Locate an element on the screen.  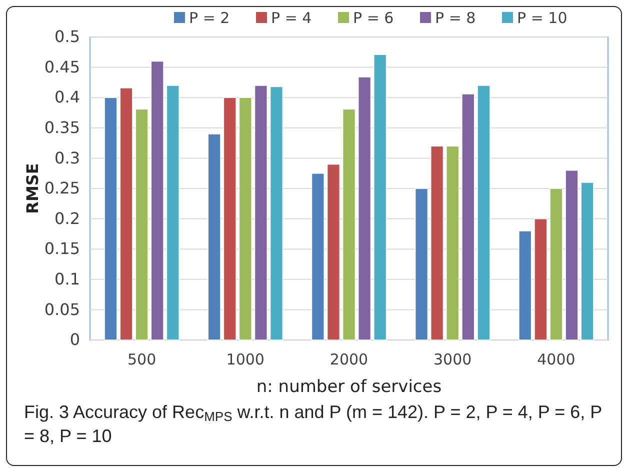
y-tick-label: 0.3 is located at coordinates (67, 158).